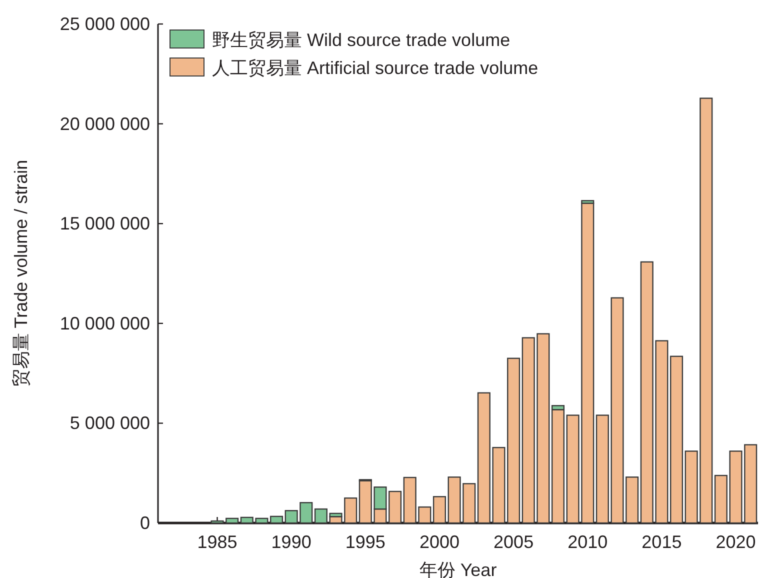 The width and height of the screenshot is (759, 578). What do you see at coordinates (105, 323) in the screenshot?
I see `y-tick-label: 10 000 000` at bounding box center [105, 323].